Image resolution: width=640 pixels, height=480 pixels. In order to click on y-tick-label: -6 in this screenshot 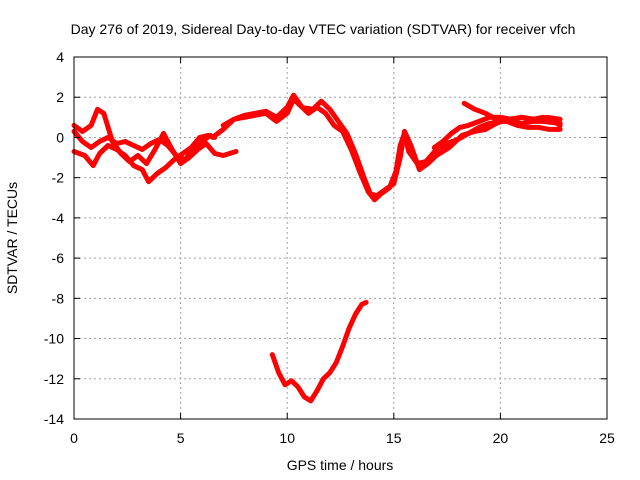, I will do `click(58, 258)`.